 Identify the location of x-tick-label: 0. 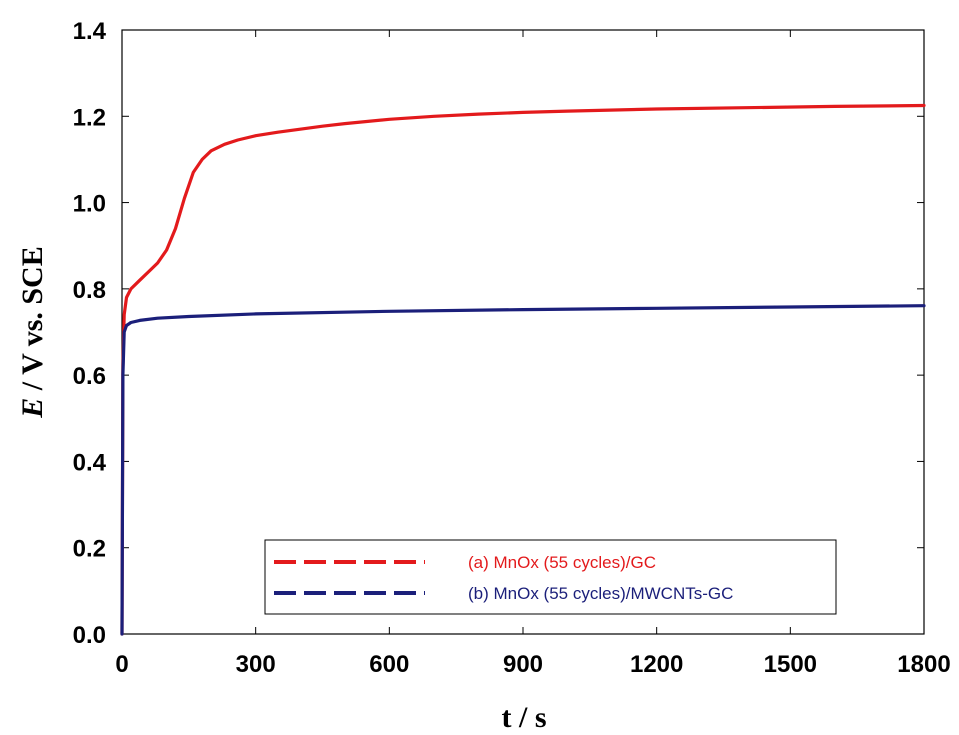
(121, 664).